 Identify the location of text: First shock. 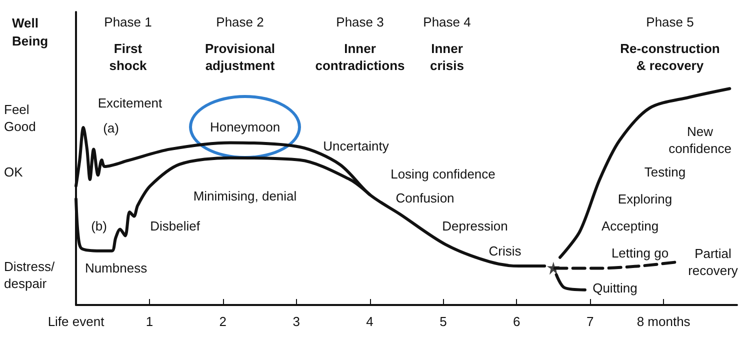
(128, 57).